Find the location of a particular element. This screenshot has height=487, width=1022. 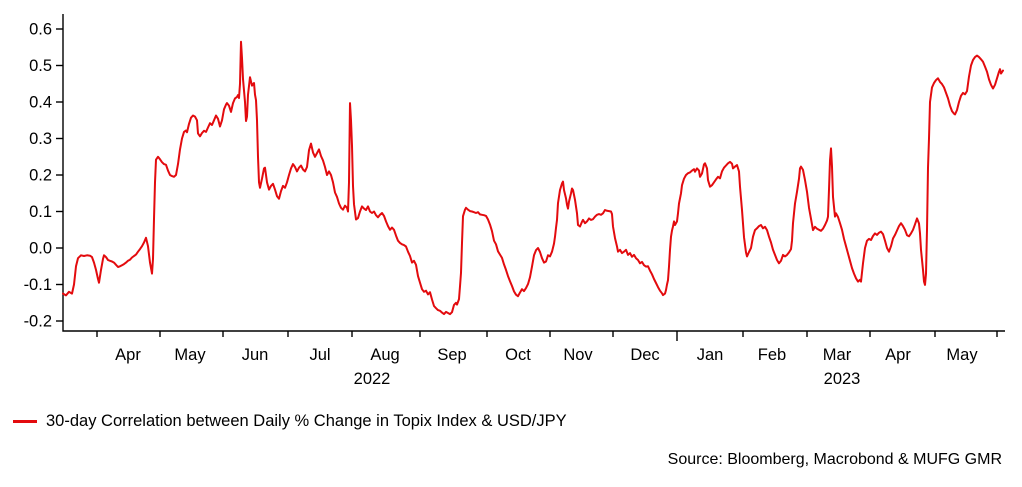

x-month-label: Jul is located at coordinates (319, 355).